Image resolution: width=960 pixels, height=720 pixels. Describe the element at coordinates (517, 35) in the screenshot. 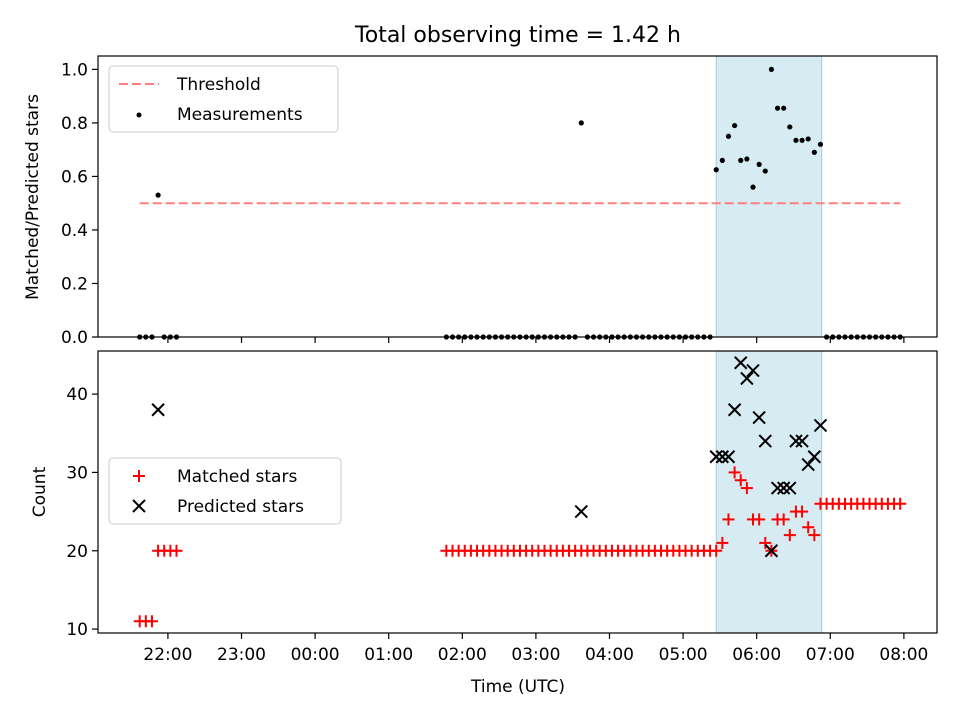

I see `chart-title: Total observing time = 1.42 h` at that location.